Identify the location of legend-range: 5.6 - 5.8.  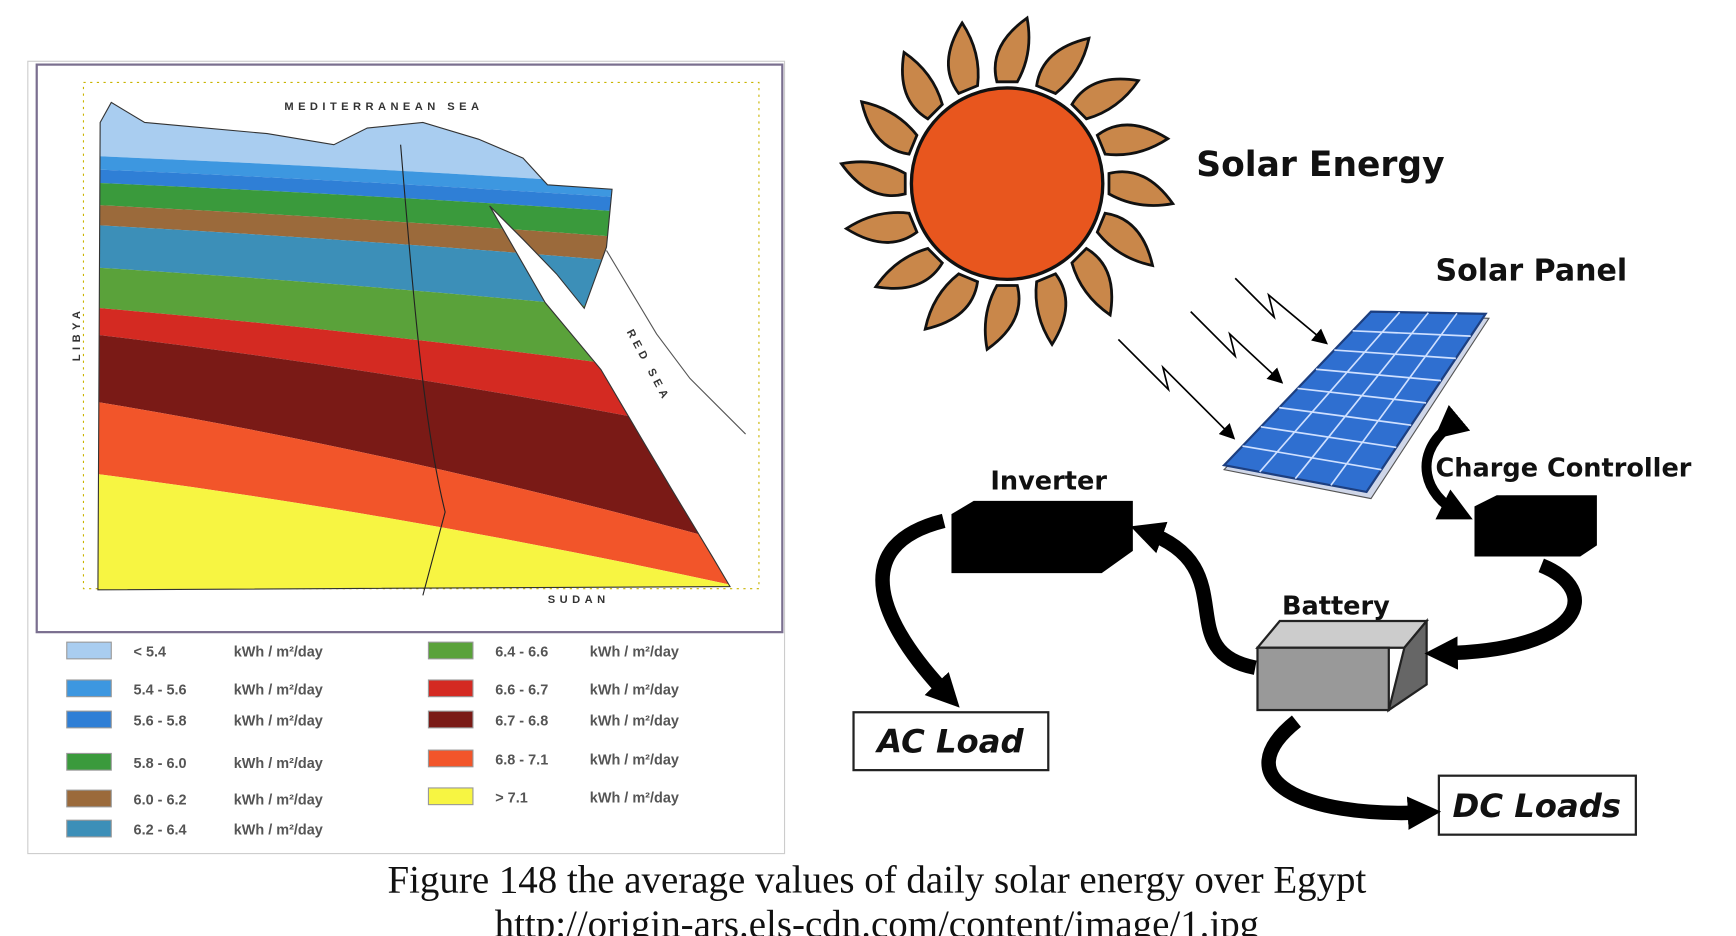
(160, 722).